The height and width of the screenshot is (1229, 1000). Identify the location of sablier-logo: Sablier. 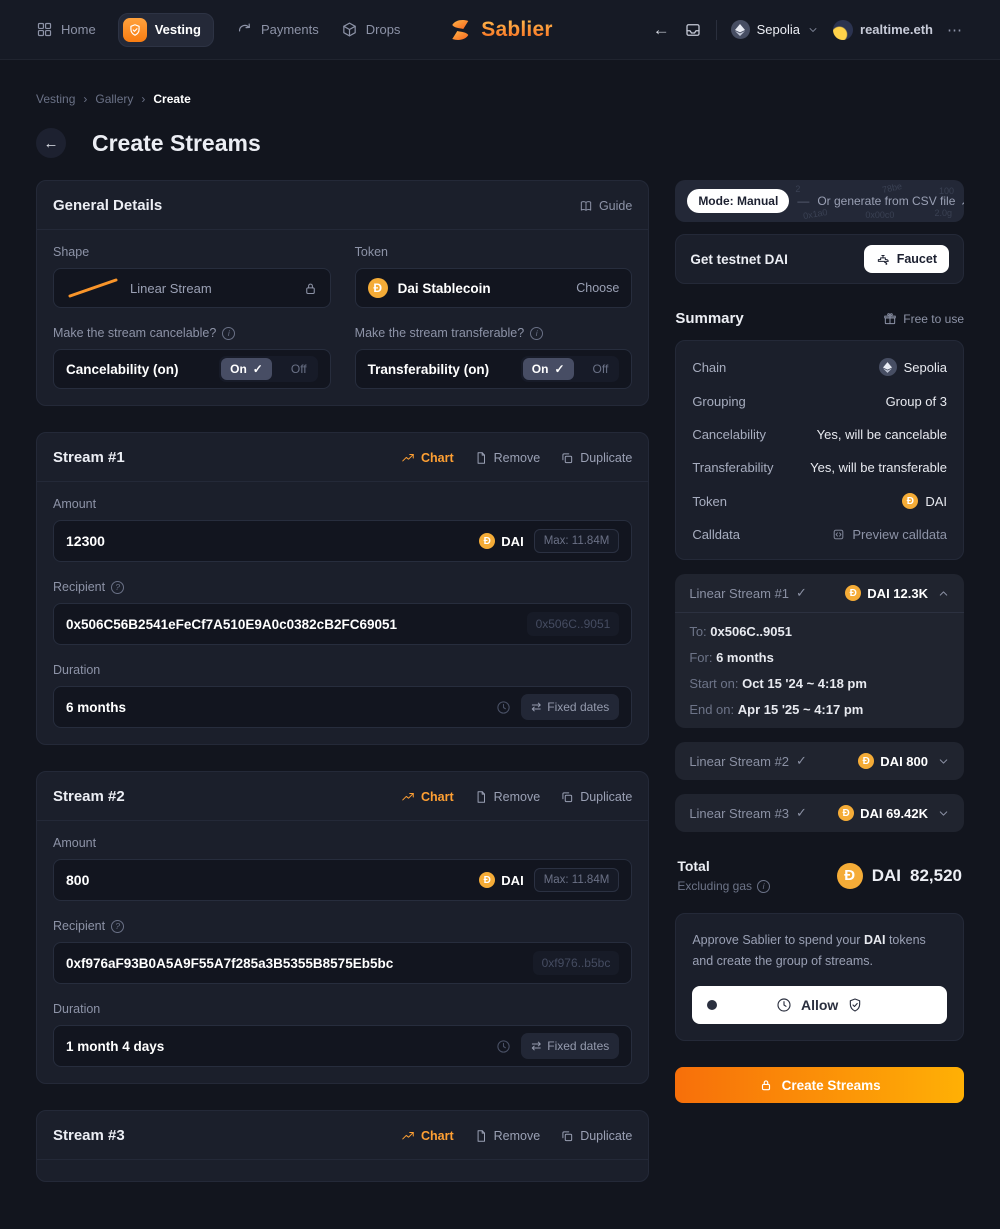
(500, 30).